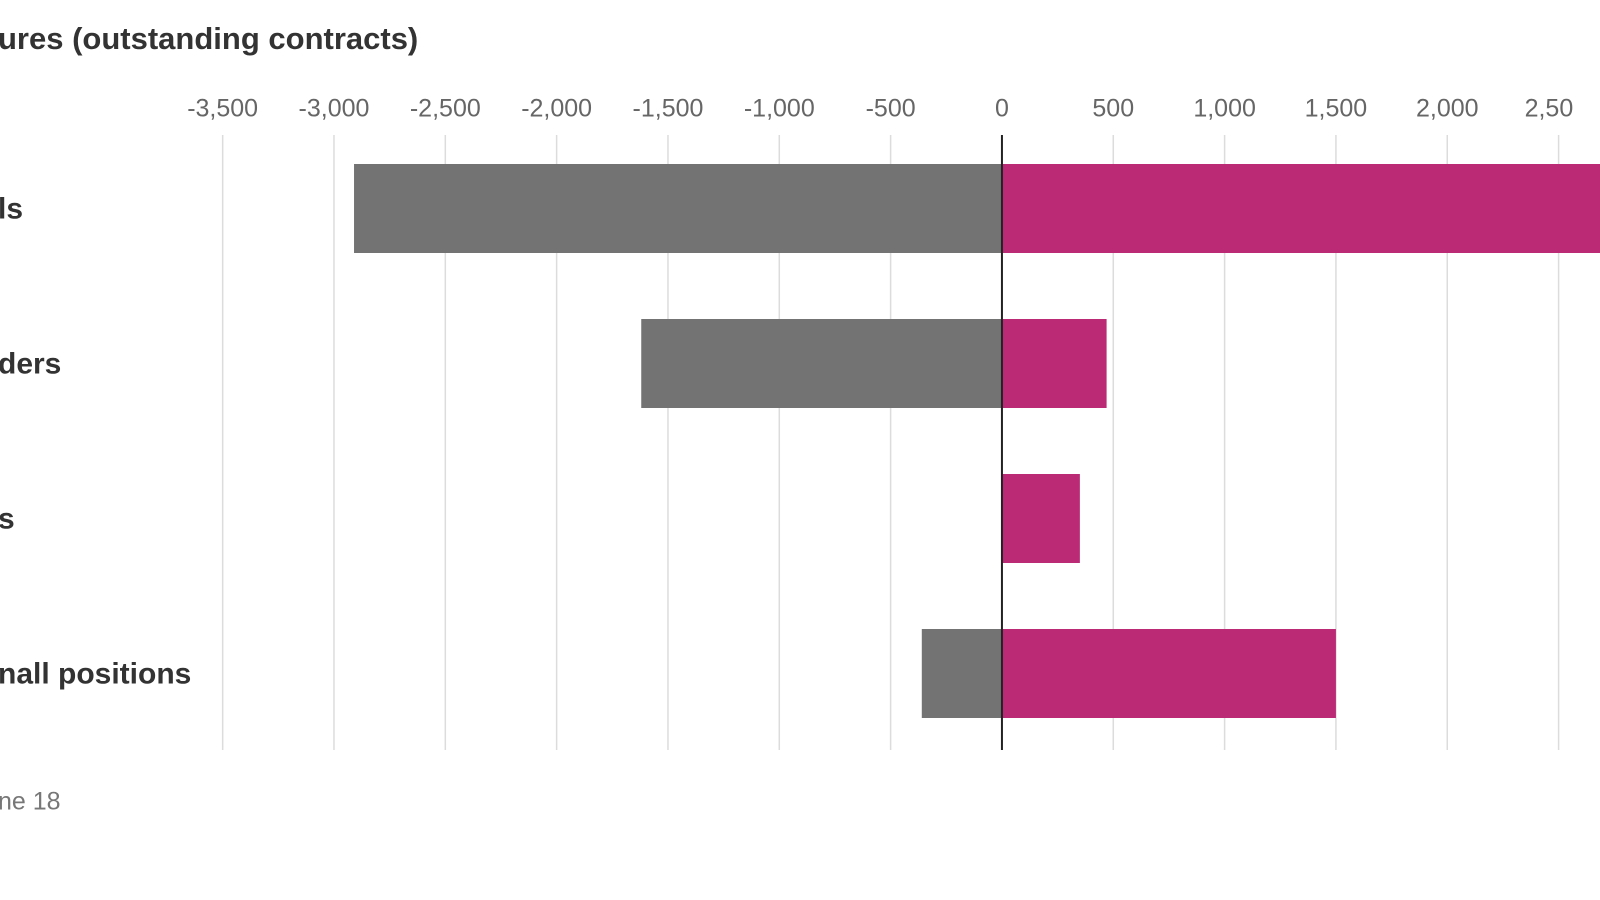  Describe the element at coordinates (30, 802) in the screenshot. I see `footnote: ne 18` at that location.